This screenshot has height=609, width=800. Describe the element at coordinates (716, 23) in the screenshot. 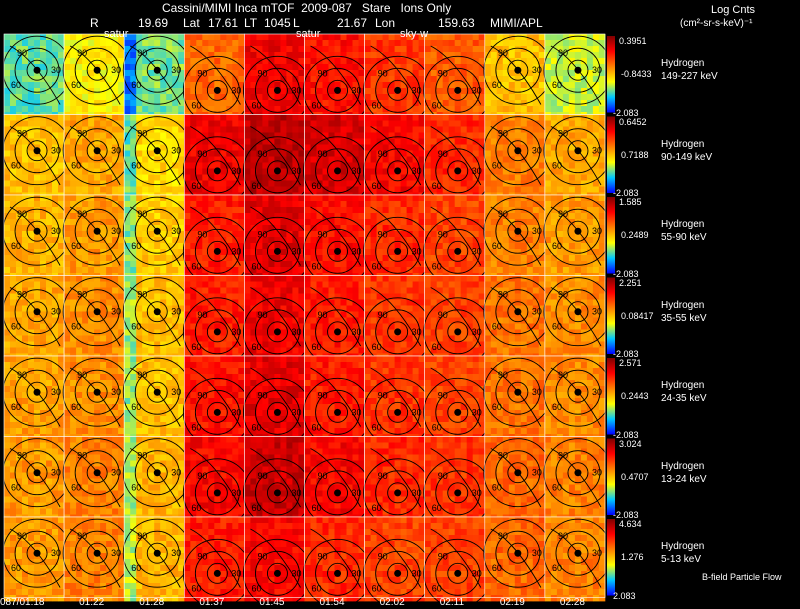

I see `units-expression: (cm²-sr-s-keV)⁻¹` at that location.